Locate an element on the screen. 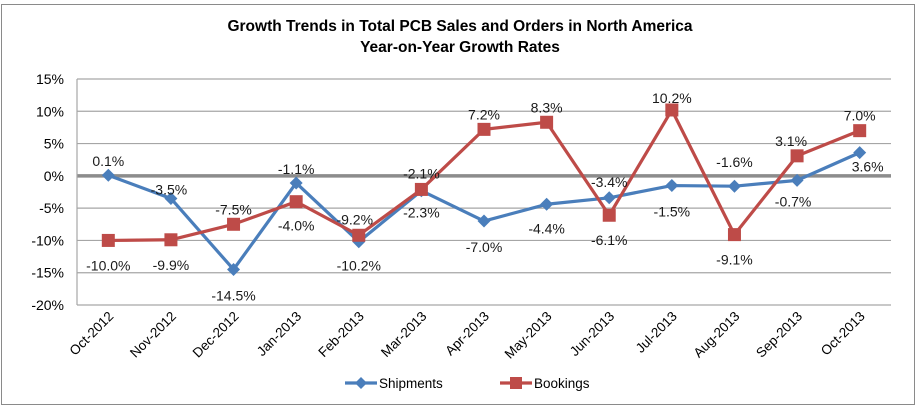  y-tick-label: -15% is located at coordinates (47, 273).